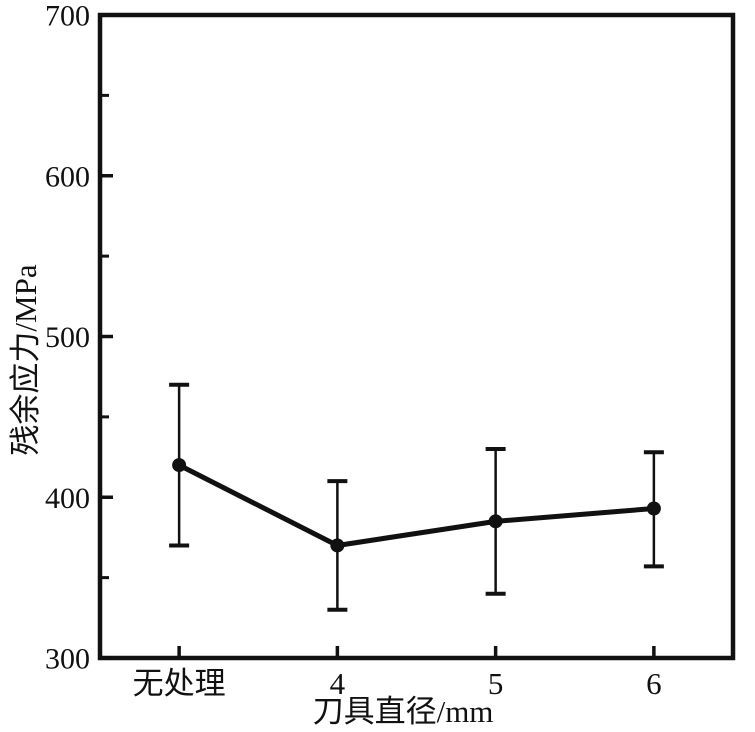 The height and width of the screenshot is (732, 755). What do you see at coordinates (67, 659) in the screenshot?
I see `y-tick-label: 300` at bounding box center [67, 659].